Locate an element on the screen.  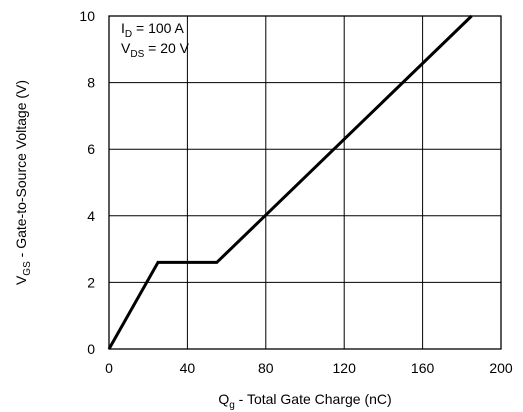
y-tick-label: 10 is located at coordinates (87, 16).